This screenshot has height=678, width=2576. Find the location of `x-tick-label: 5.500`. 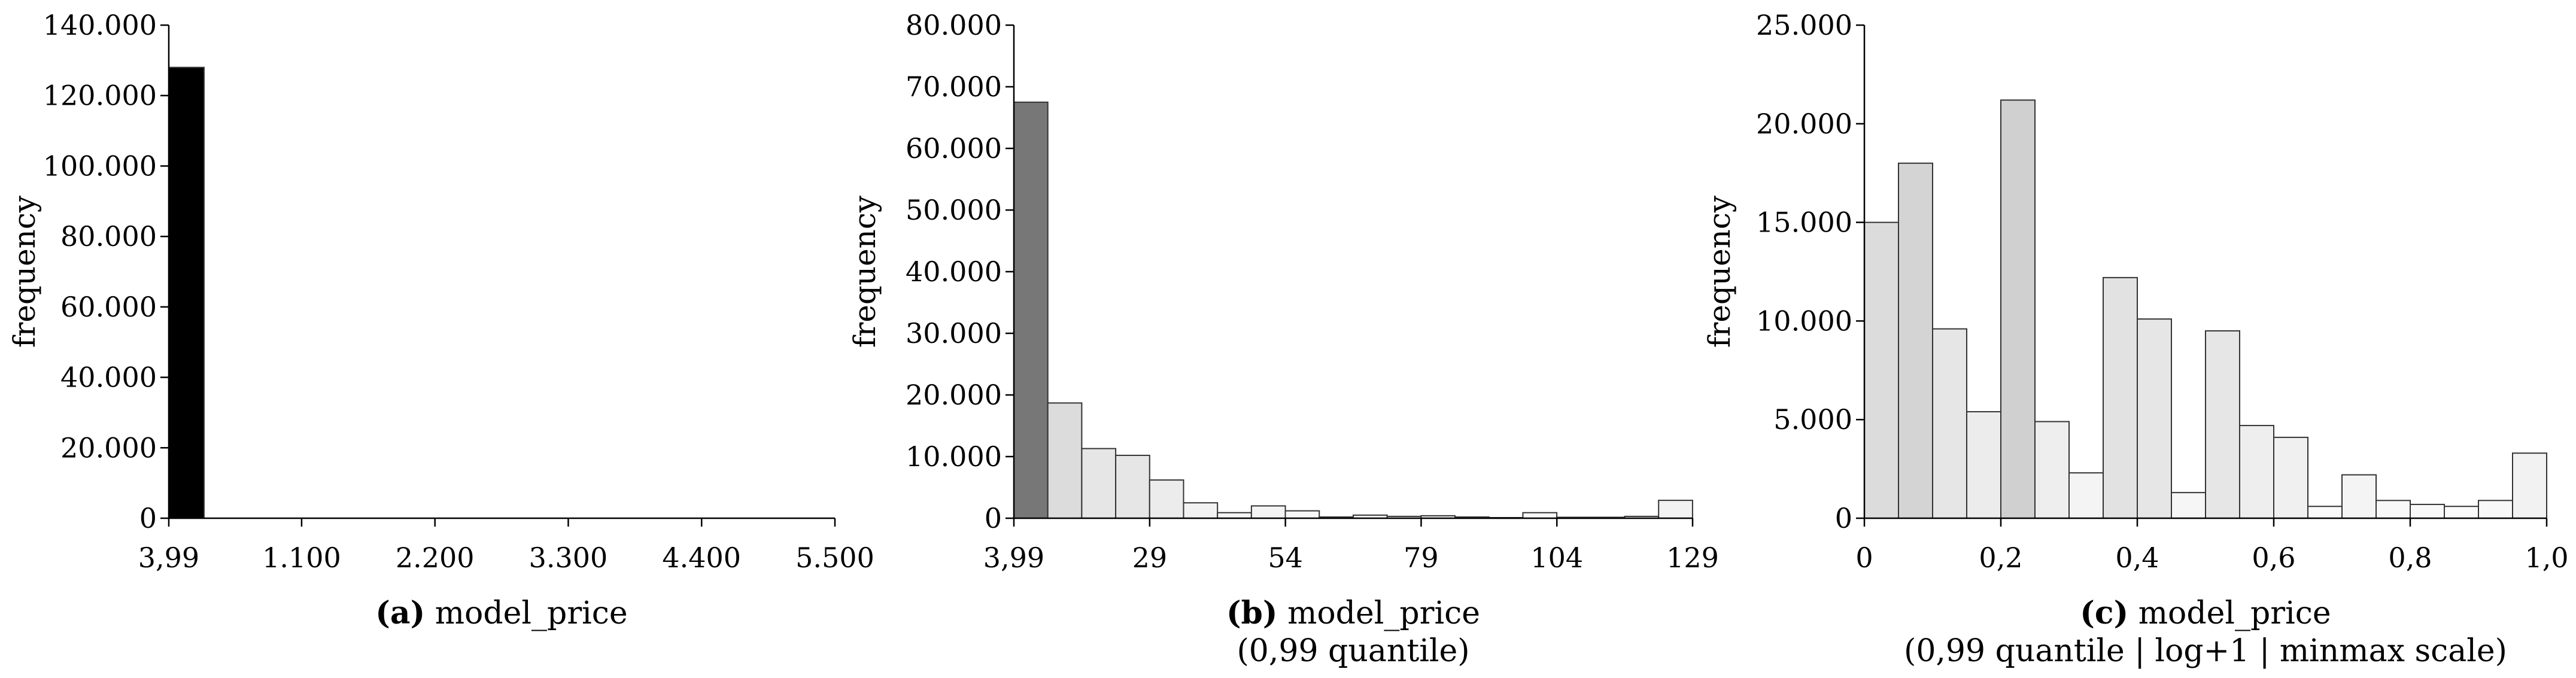

x-tick-label: 5.500 is located at coordinates (835, 558).